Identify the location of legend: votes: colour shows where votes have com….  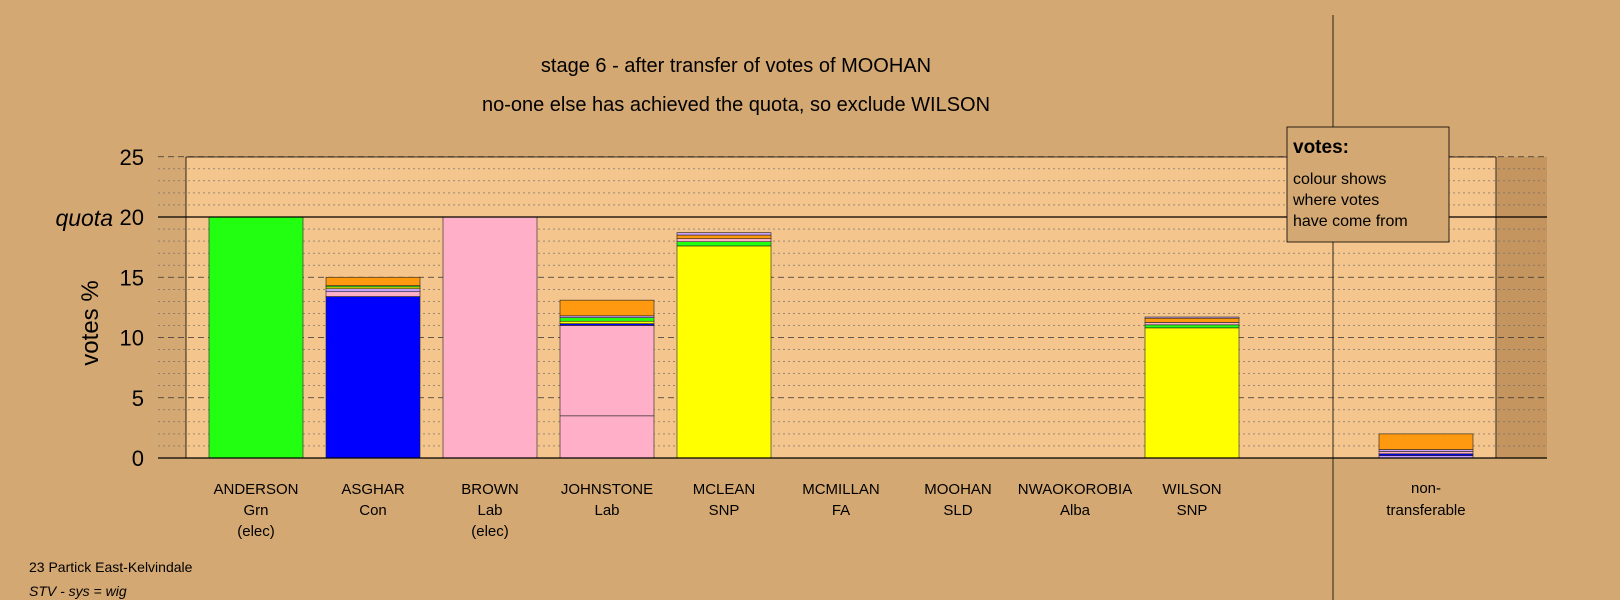
(1368, 184).